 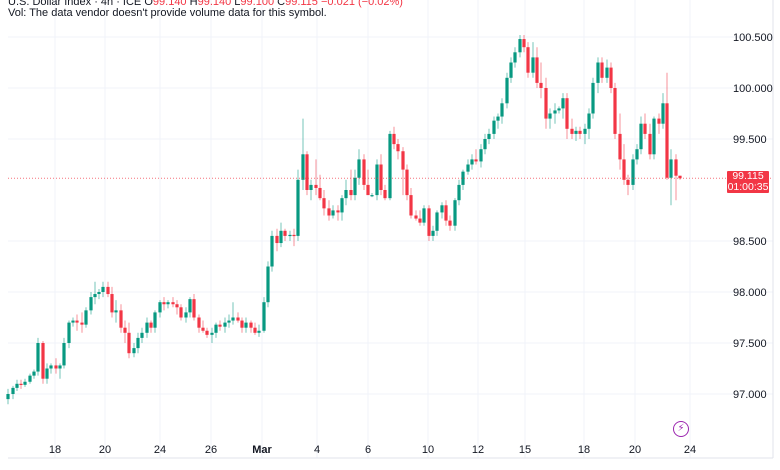 What do you see at coordinates (214, 4) in the screenshot?
I see `high-value: 99.140` at bounding box center [214, 4].